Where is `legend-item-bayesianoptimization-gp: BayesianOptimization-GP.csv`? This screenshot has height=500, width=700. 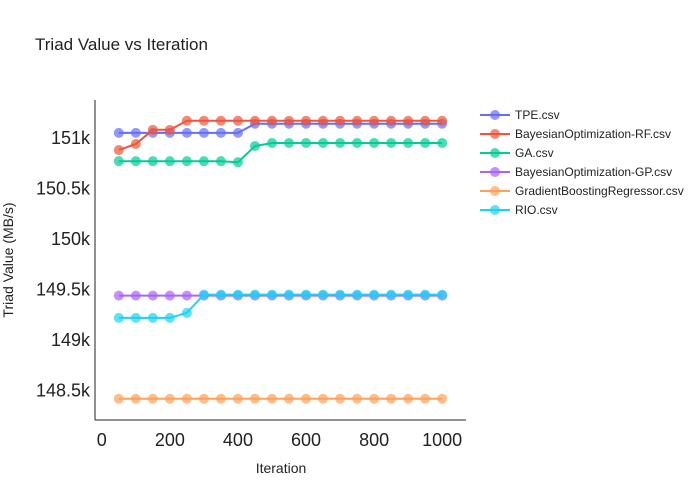
legend-item-bayesianoptimization-gp: BayesianOptimization-GP.csv is located at coordinates (576, 172).